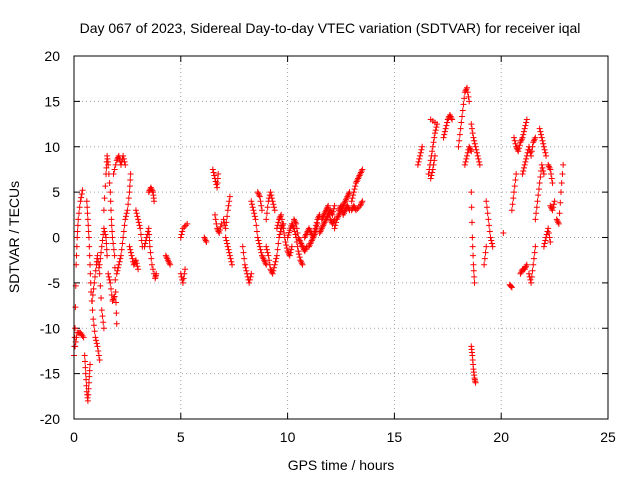  I want to click on y-tick-labels: -20 -15 -10 -5 0 5 10 15 20, so click(50, 237).